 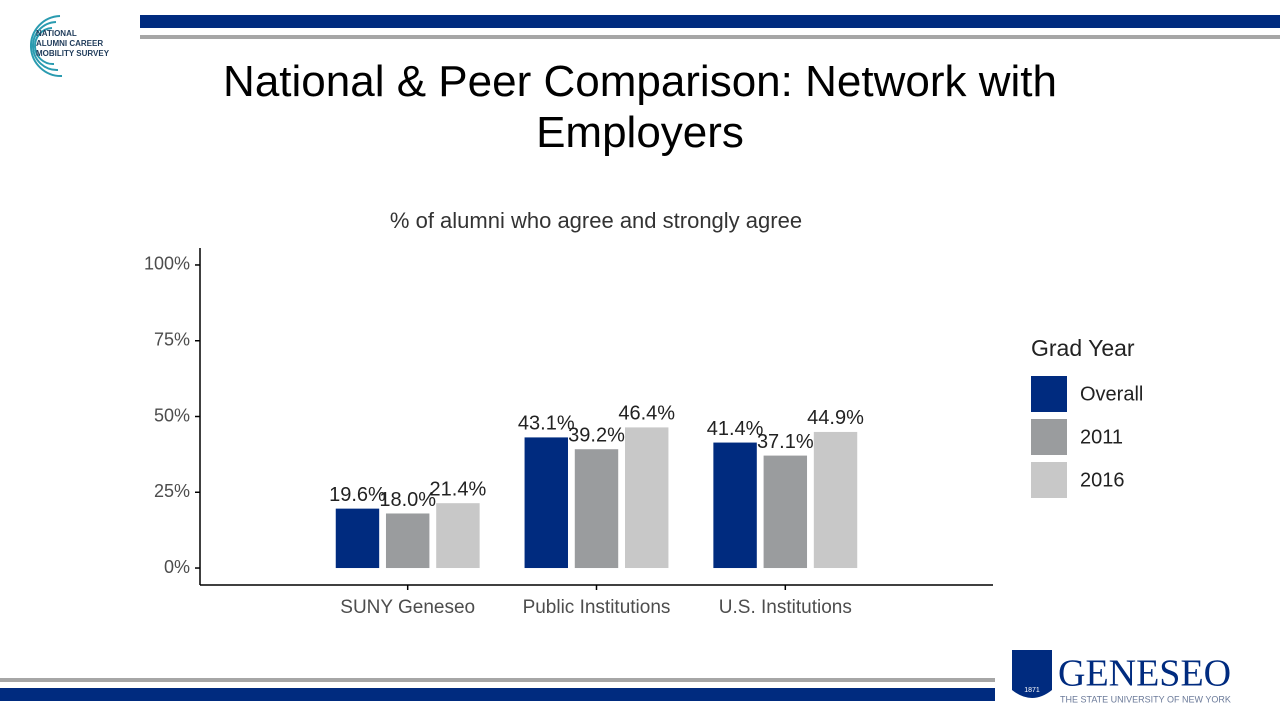 What do you see at coordinates (546, 424) in the screenshot?
I see `data-label: 43.1%` at bounding box center [546, 424].